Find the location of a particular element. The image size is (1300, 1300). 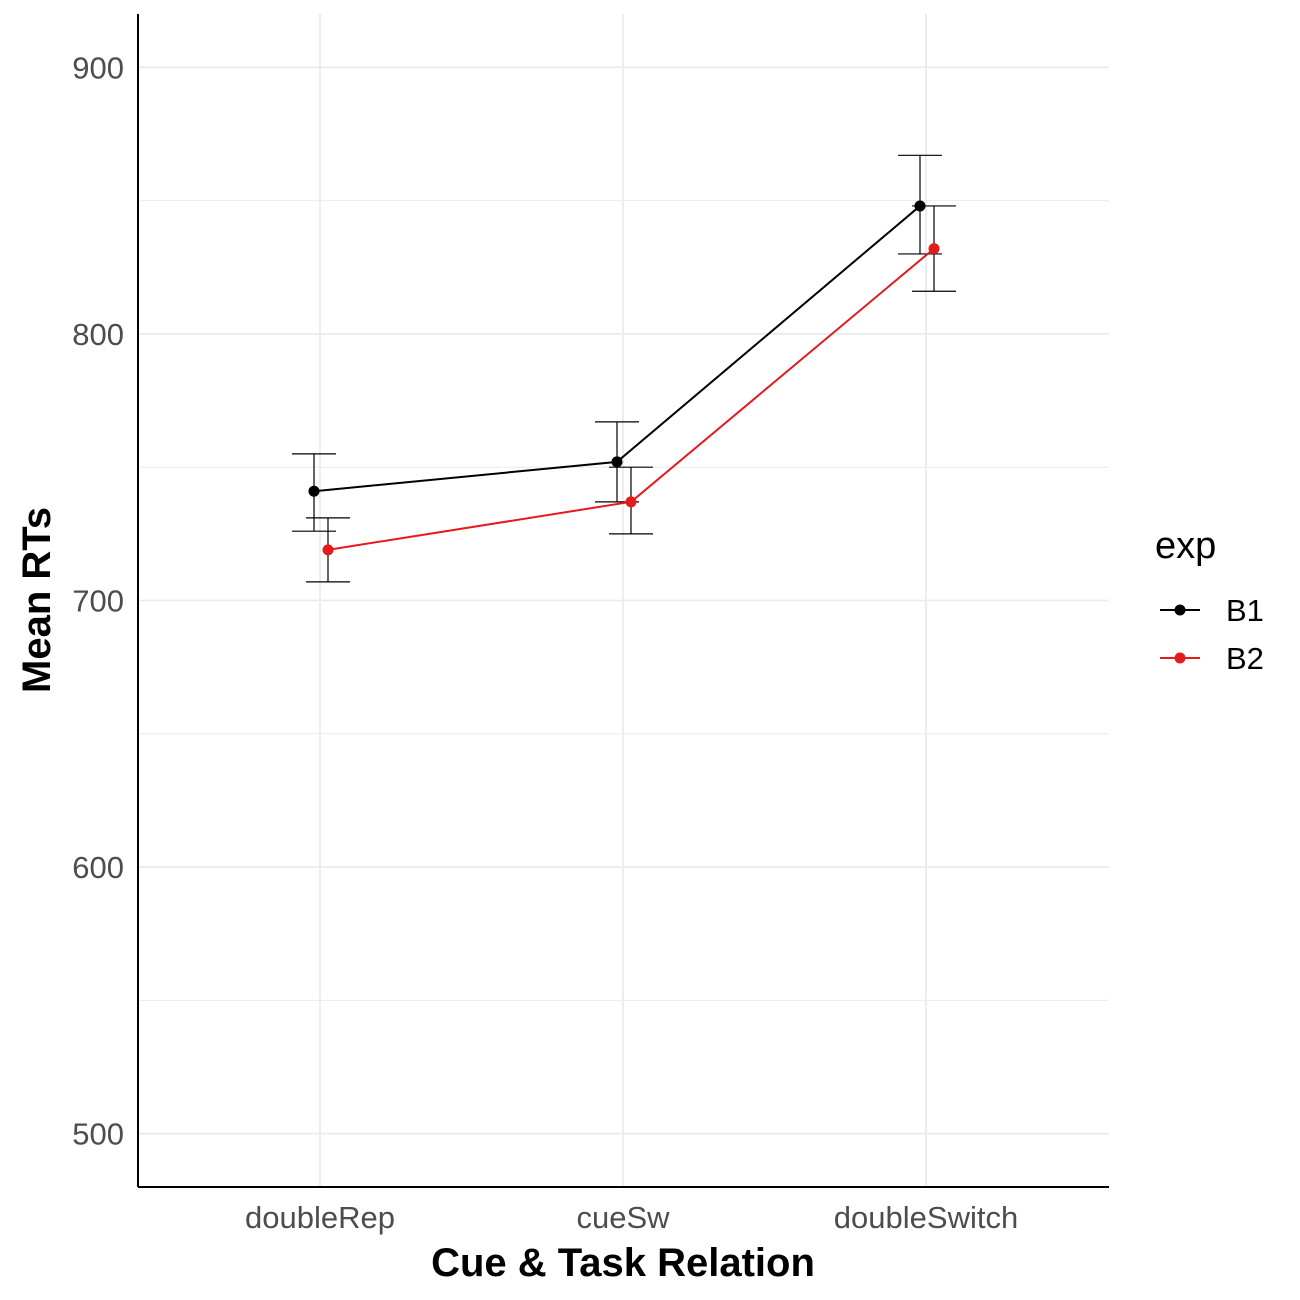

y-tick-label: 700 is located at coordinates (98, 601).